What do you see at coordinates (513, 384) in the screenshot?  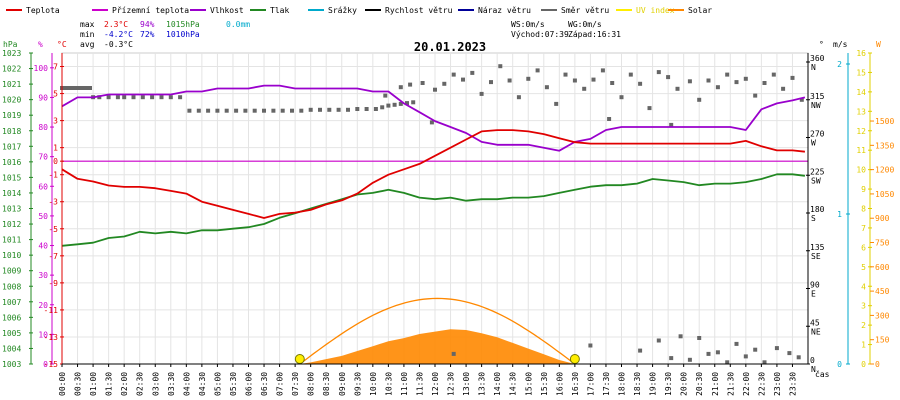 I see `time-tick-label: 14:30` at bounding box center [513, 384].